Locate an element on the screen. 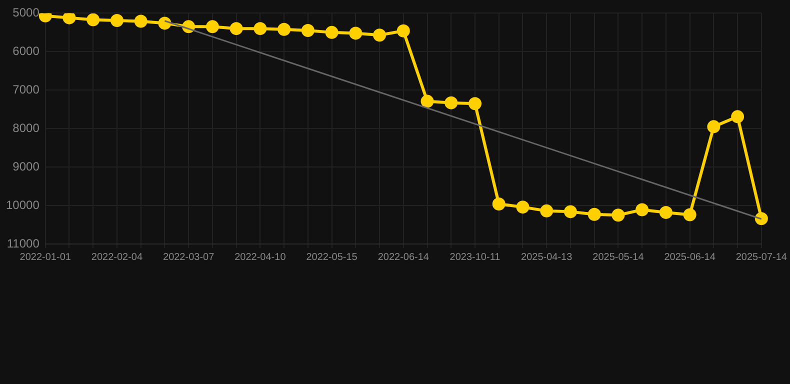 This screenshot has width=790, height=384. y-tick-label: 10000 is located at coordinates (23, 205).